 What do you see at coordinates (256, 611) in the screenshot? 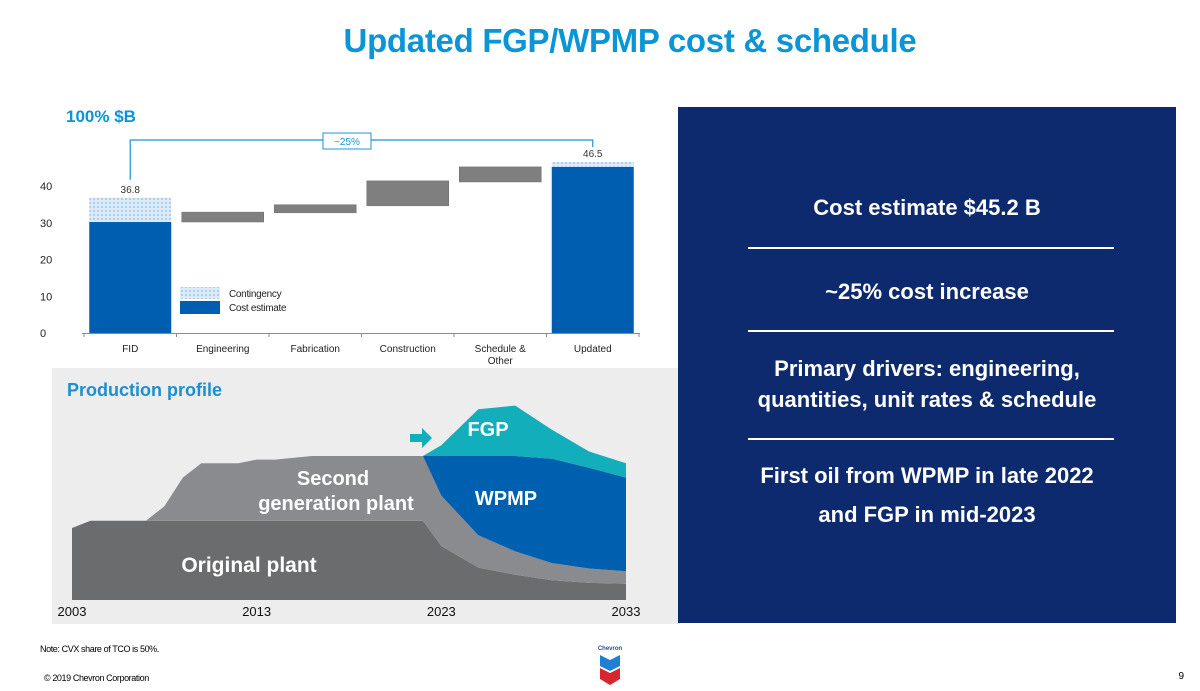
I see `svg-text: 2013` at bounding box center [256, 611].